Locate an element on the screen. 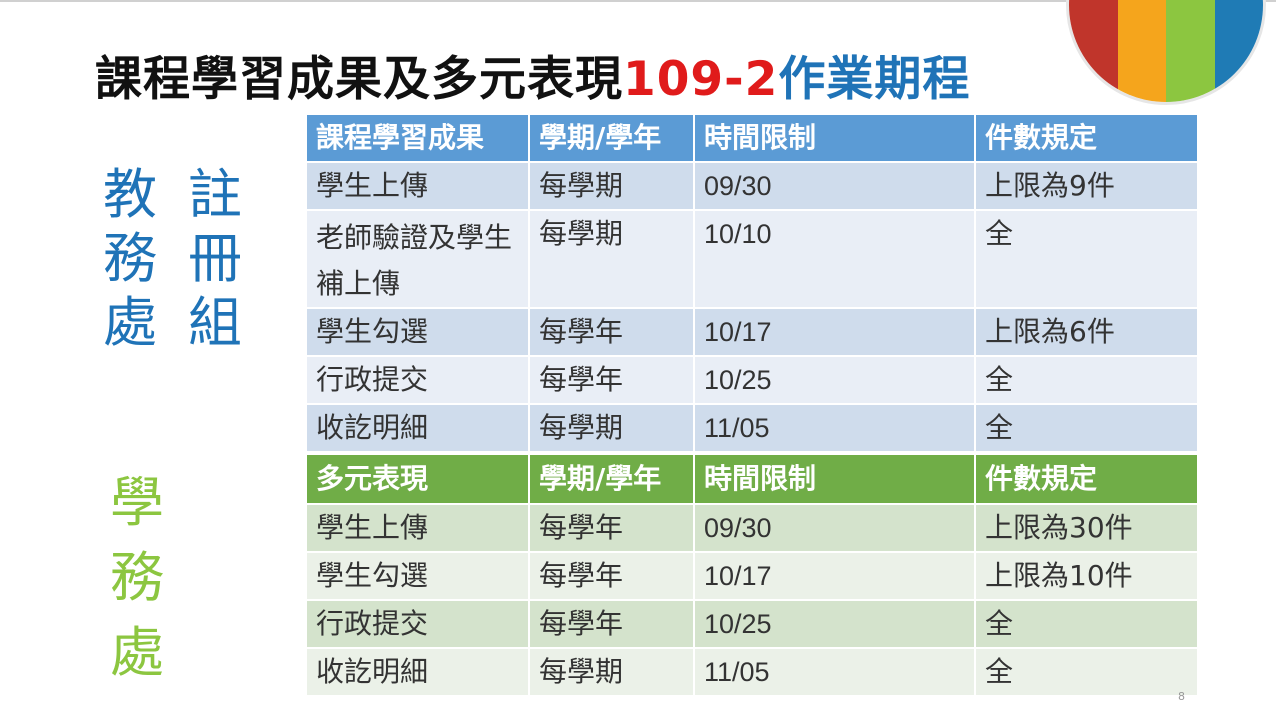  logo-stripe-orange is located at coordinates (1141, 51).